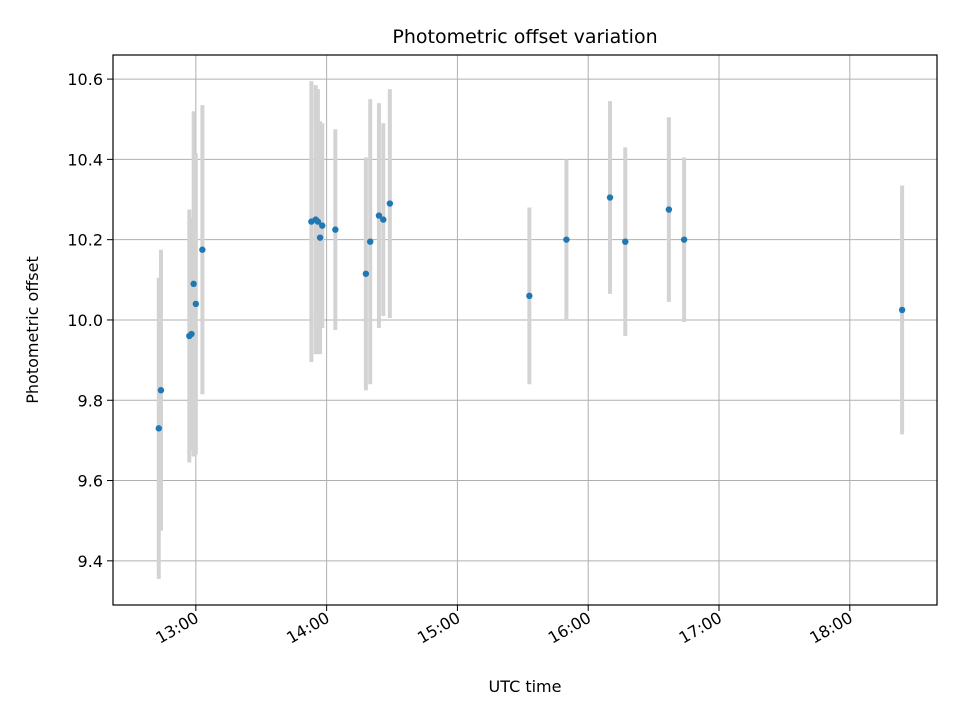 This screenshot has height=720, width=960. Describe the element at coordinates (85, 79) in the screenshot. I see `y-tick-label: 10.6` at that location.